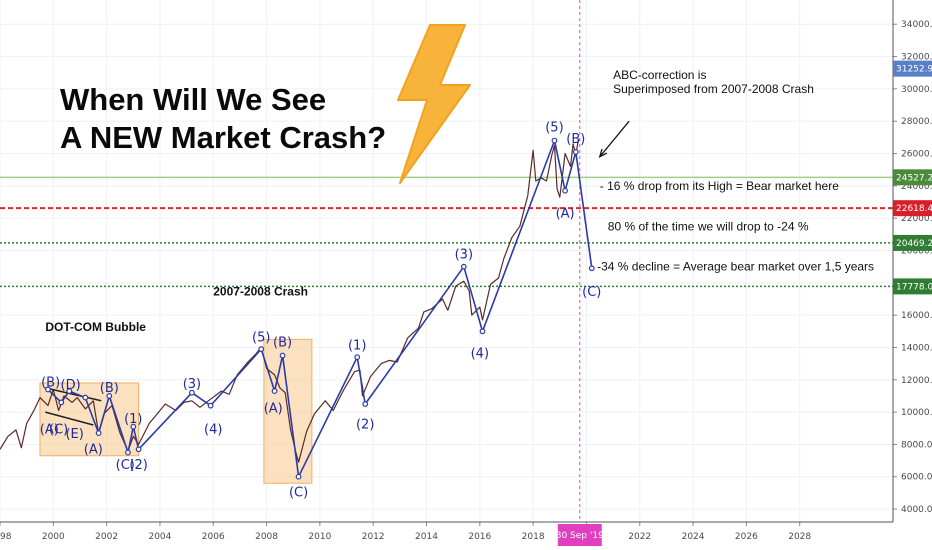 The height and width of the screenshot is (550, 932). Describe the element at coordinates (916, 478) in the screenshot. I see `y-tick-label: 6000.00` at that location.